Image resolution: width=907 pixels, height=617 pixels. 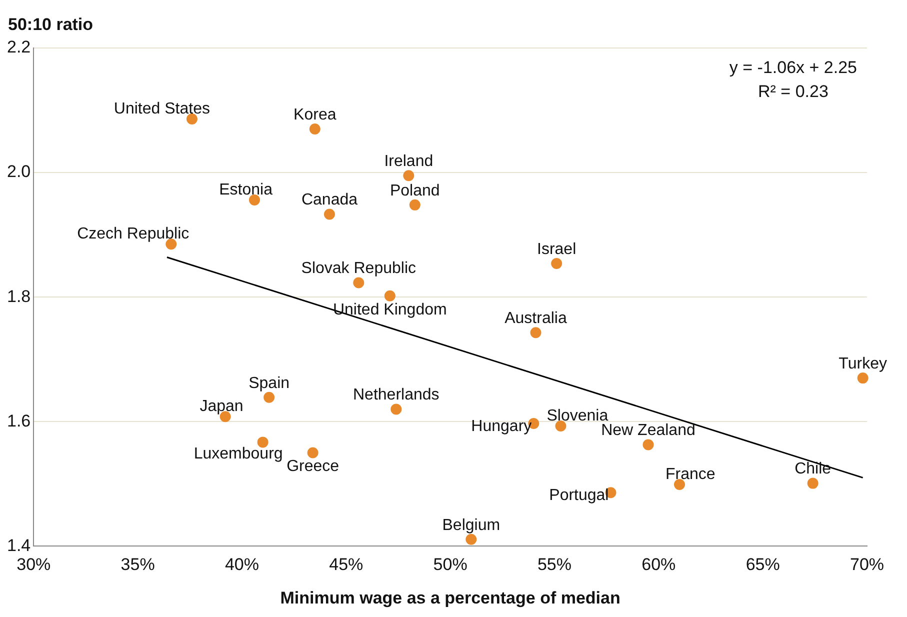 What do you see at coordinates (501, 426) in the screenshot?
I see `series-label: Hungary` at bounding box center [501, 426].